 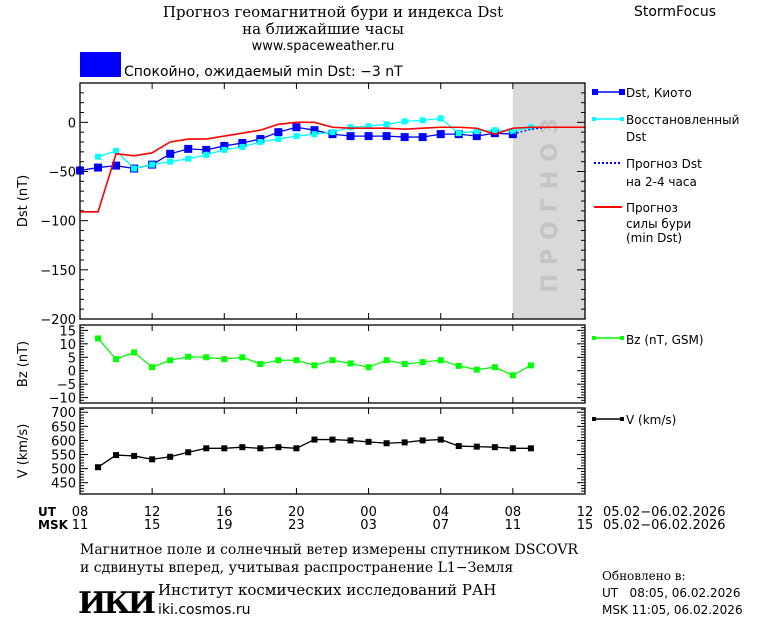 I want to click on msk-tick-label: 15, so click(x=585, y=525).